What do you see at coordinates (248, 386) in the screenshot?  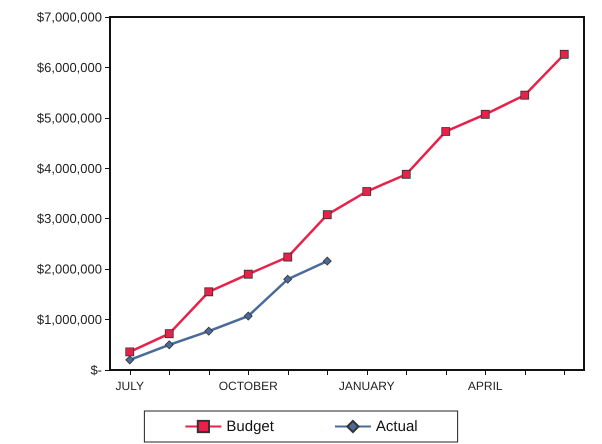 I see `x-tick-label: OCTOBER` at bounding box center [248, 386].